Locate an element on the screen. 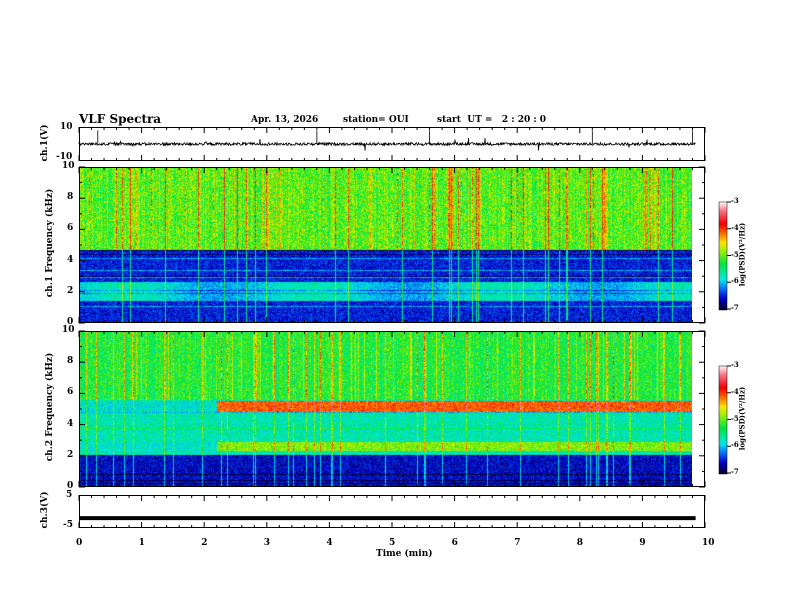  ch2-colorbar is located at coordinates (723, 420).